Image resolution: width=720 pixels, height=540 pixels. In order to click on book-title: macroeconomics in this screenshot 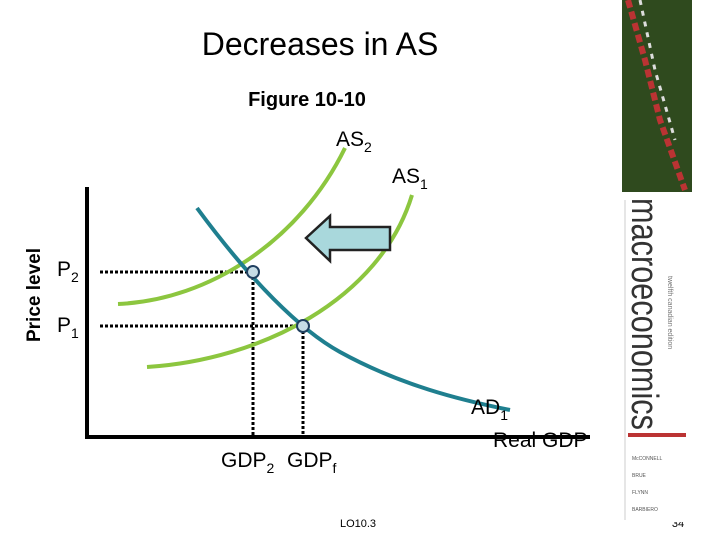, I will do `click(644, 314)`.